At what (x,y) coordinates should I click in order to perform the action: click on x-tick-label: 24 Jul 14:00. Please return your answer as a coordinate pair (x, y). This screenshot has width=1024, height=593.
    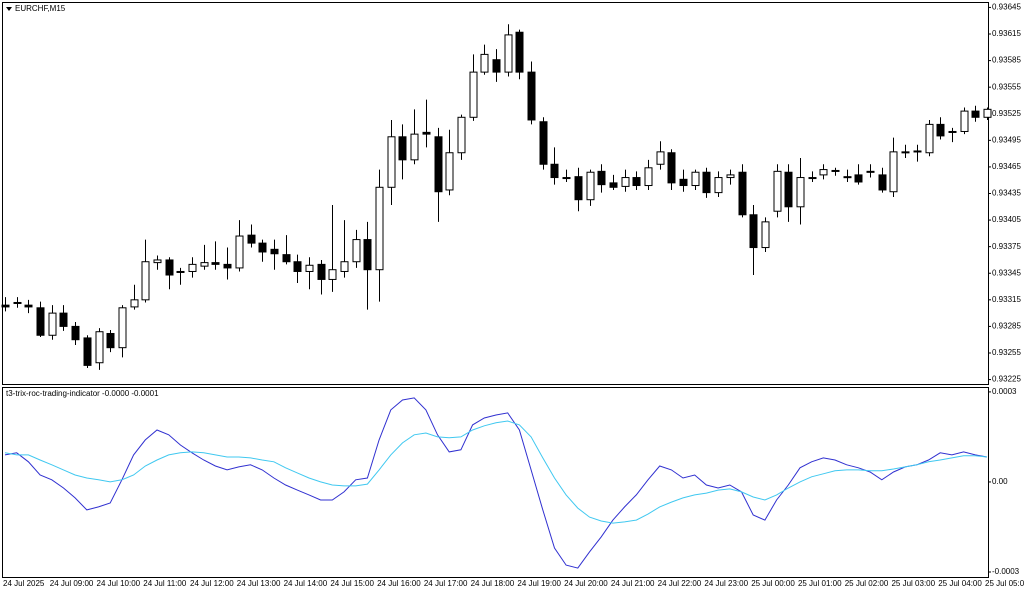
    Looking at the image, I should click on (306, 583).